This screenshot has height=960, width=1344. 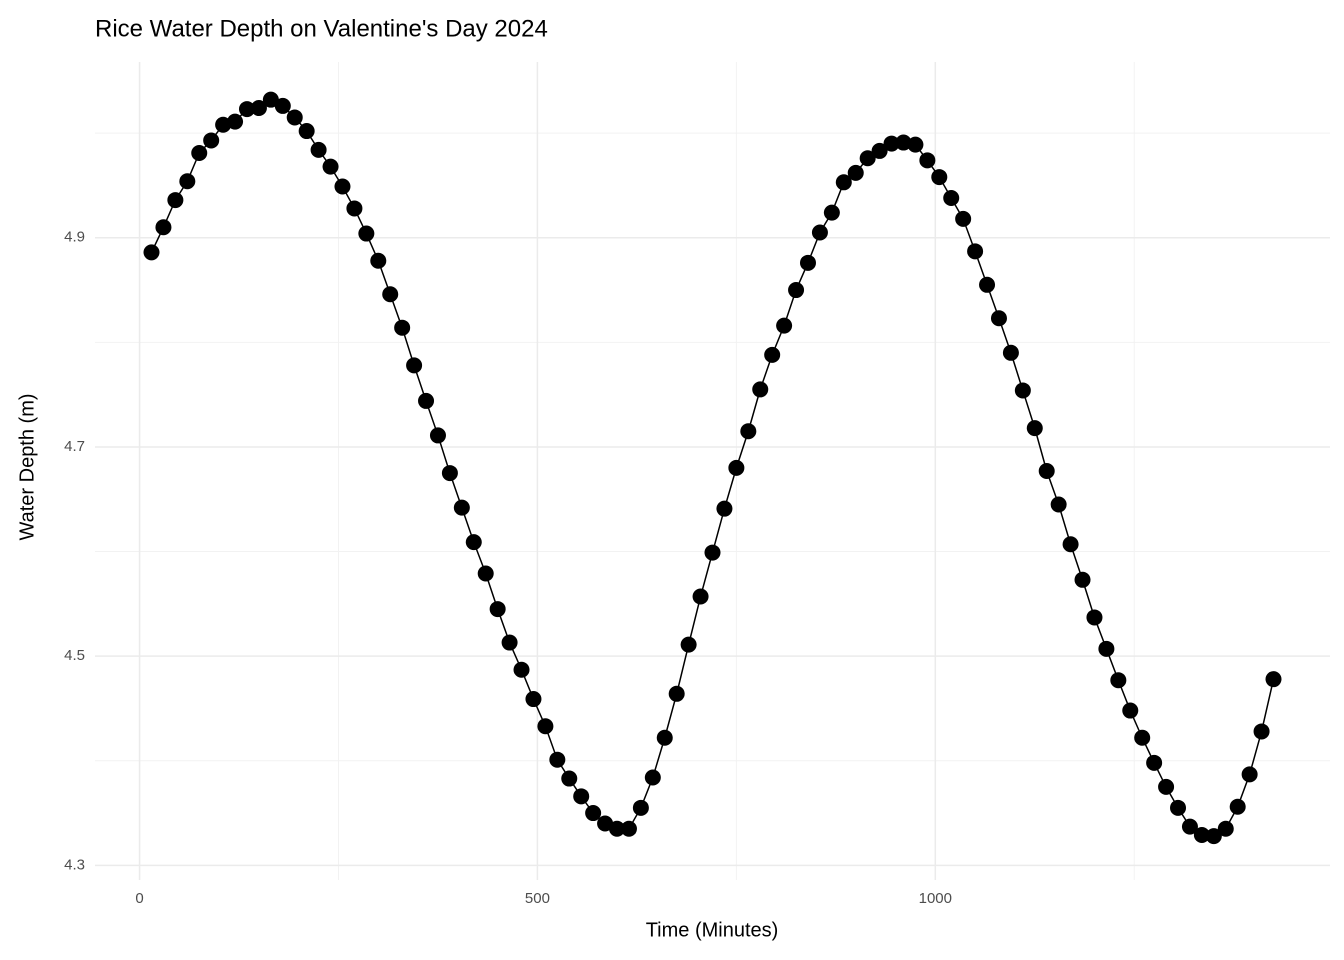 I want to click on x-axis-label: Time (Minutes), so click(x=712, y=930).